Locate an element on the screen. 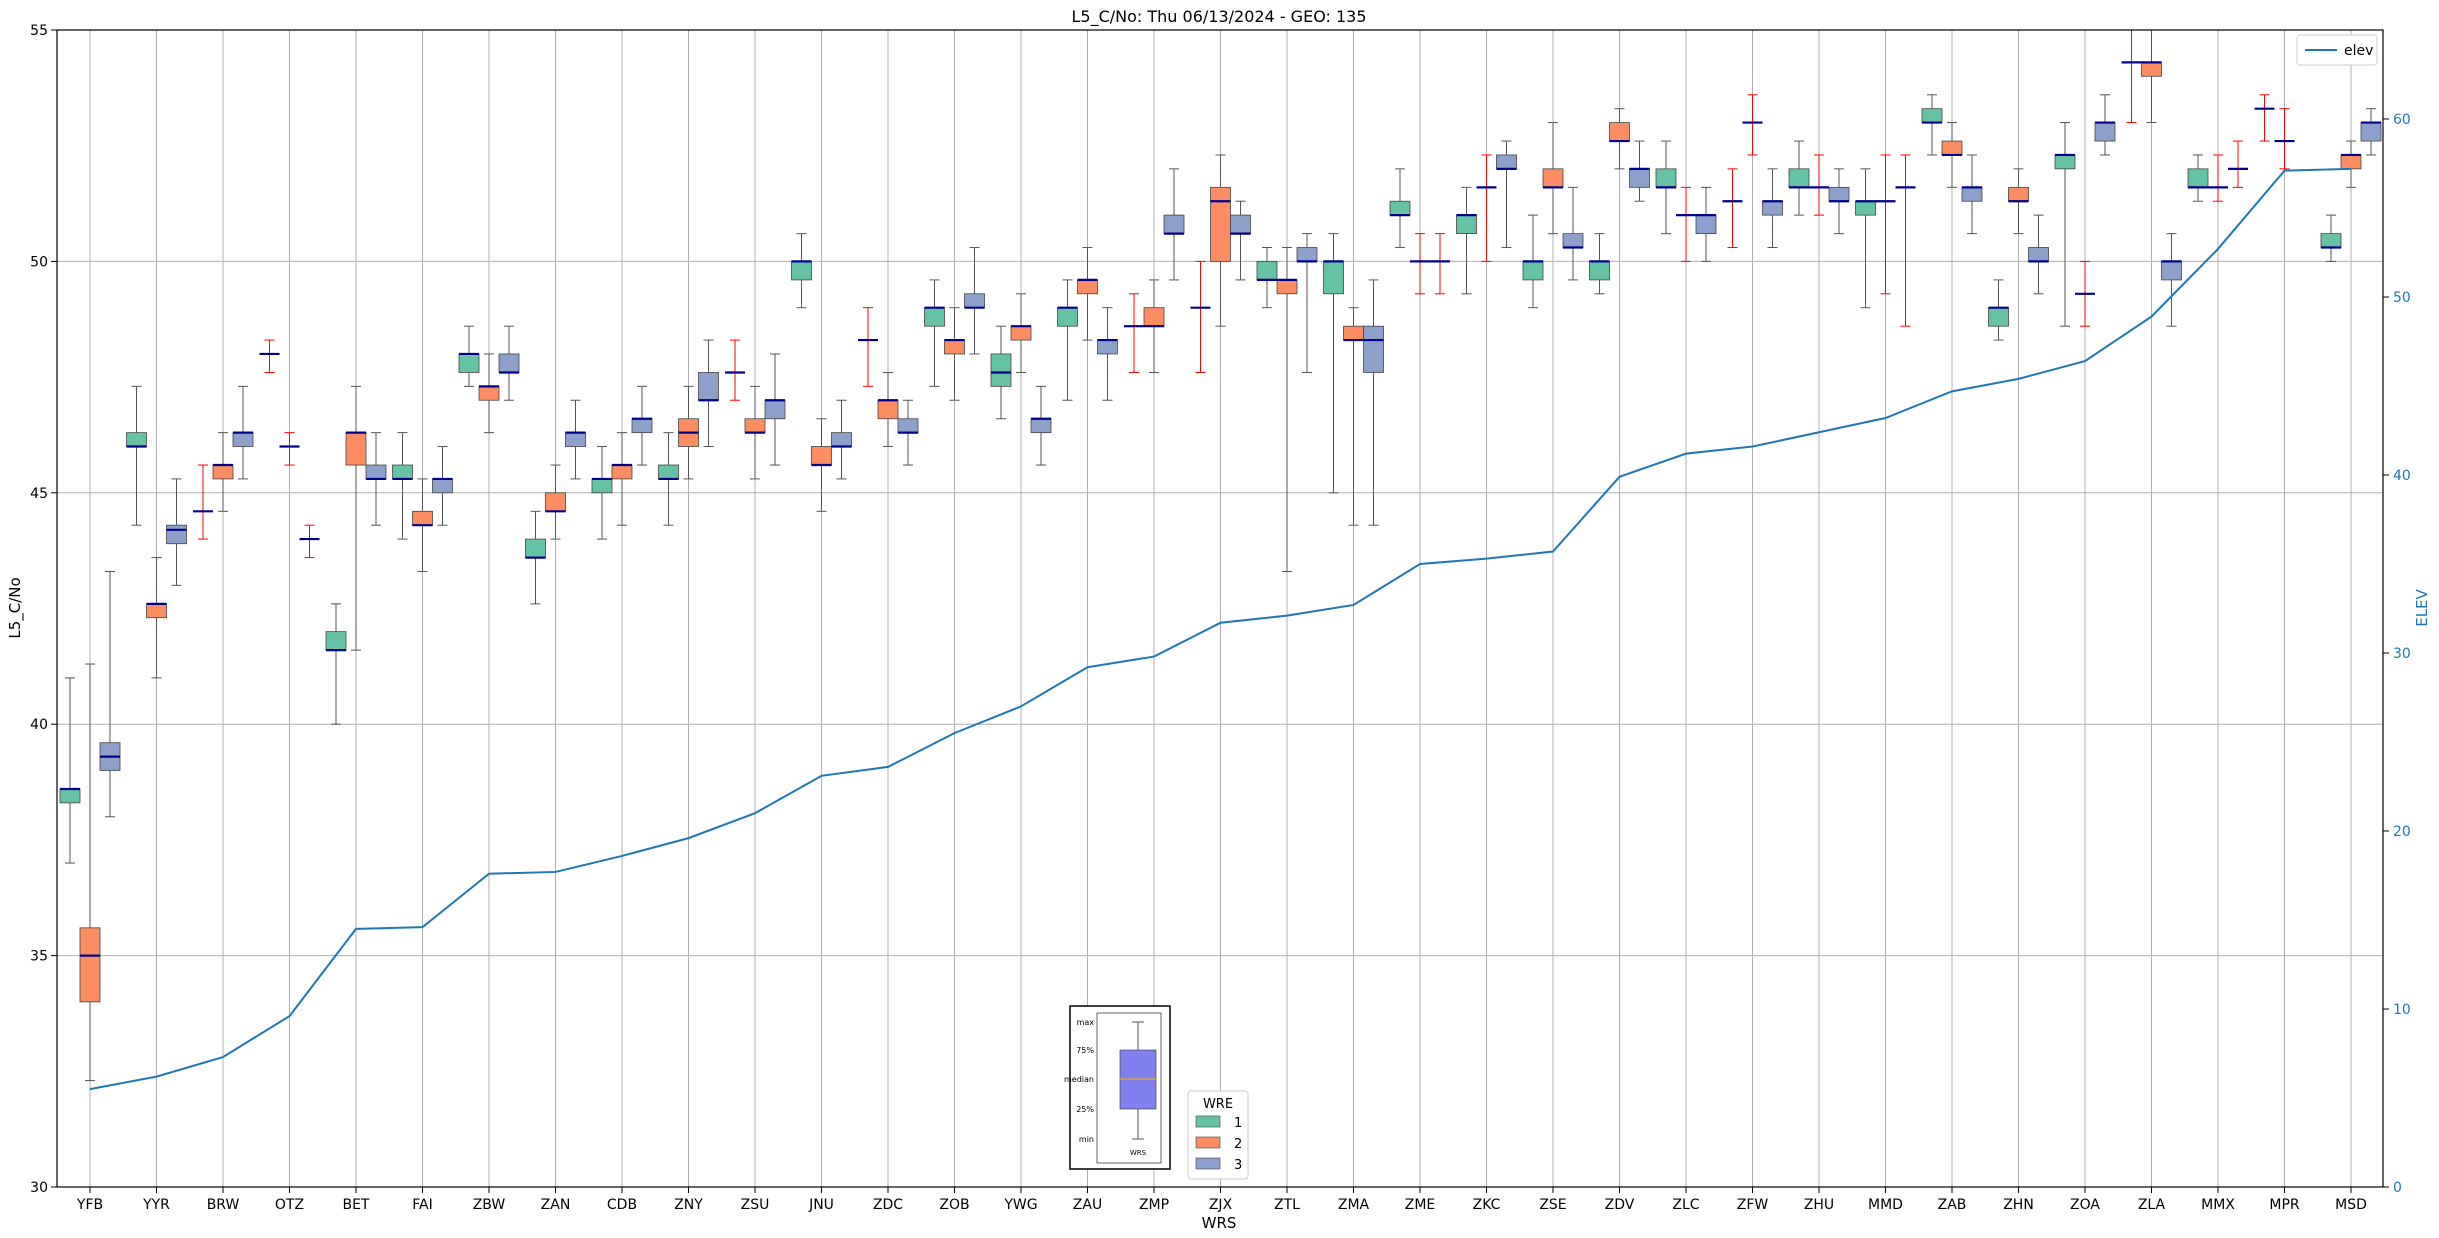  box-JNU-wre1 is located at coordinates (801, 271).